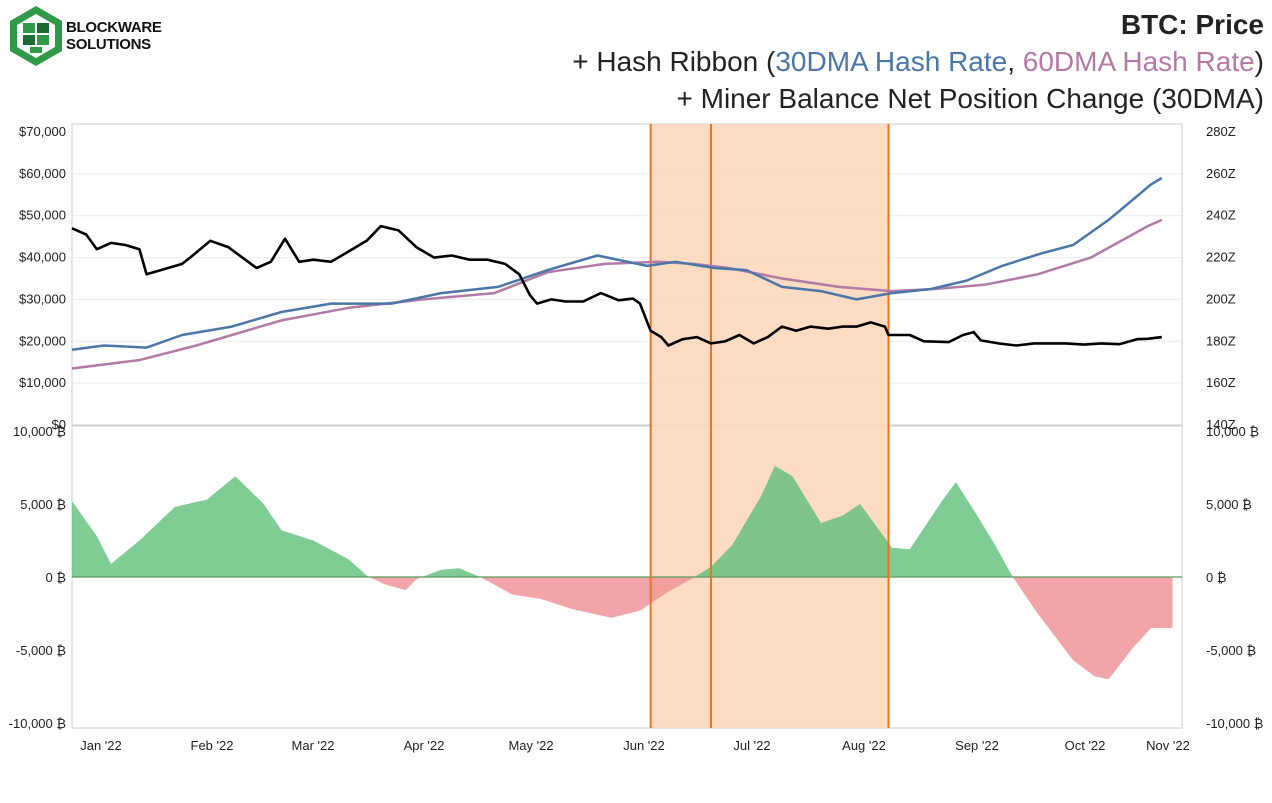 The width and height of the screenshot is (1272, 803). I want to click on x-tick-label: Oct '22, so click(1085, 745).